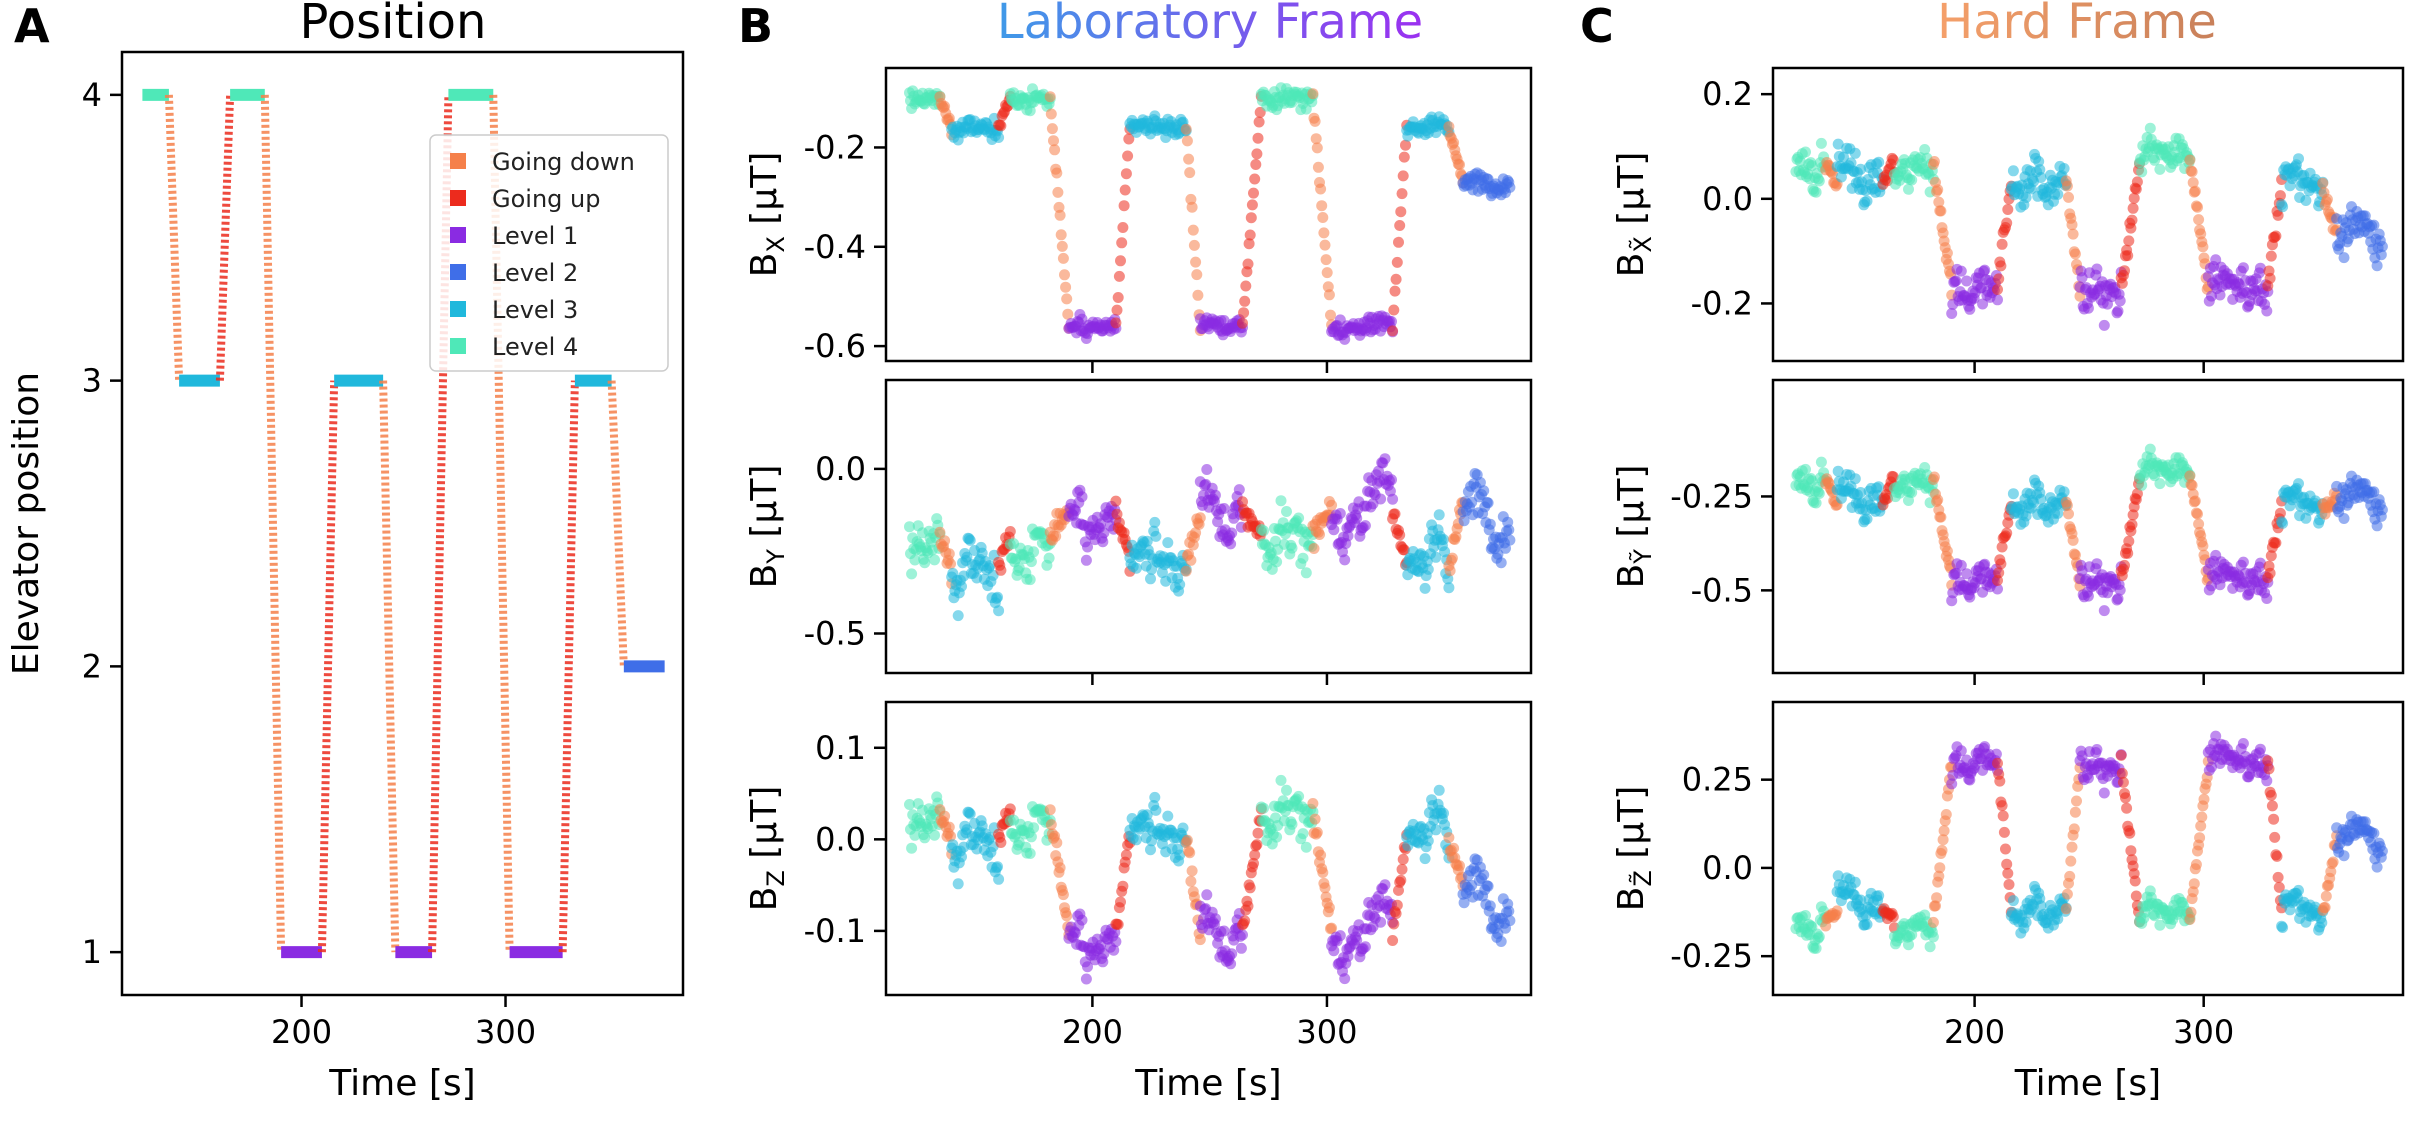 This screenshot has height=1125, width=2409. What do you see at coordinates (2089, 842) in the screenshot?
I see `points-hard_bz` at bounding box center [2089, 842].